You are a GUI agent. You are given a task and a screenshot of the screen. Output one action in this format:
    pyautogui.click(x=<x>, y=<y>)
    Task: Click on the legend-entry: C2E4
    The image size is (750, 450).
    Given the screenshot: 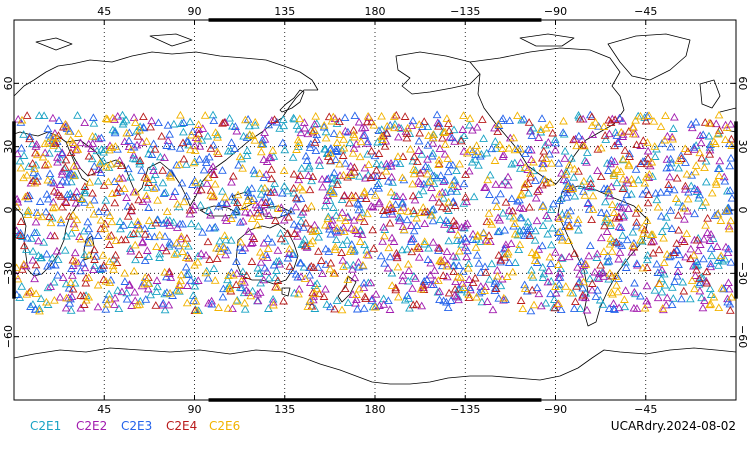 What is the action you would take?
    pyautogui.click(x=181, y=426)
    